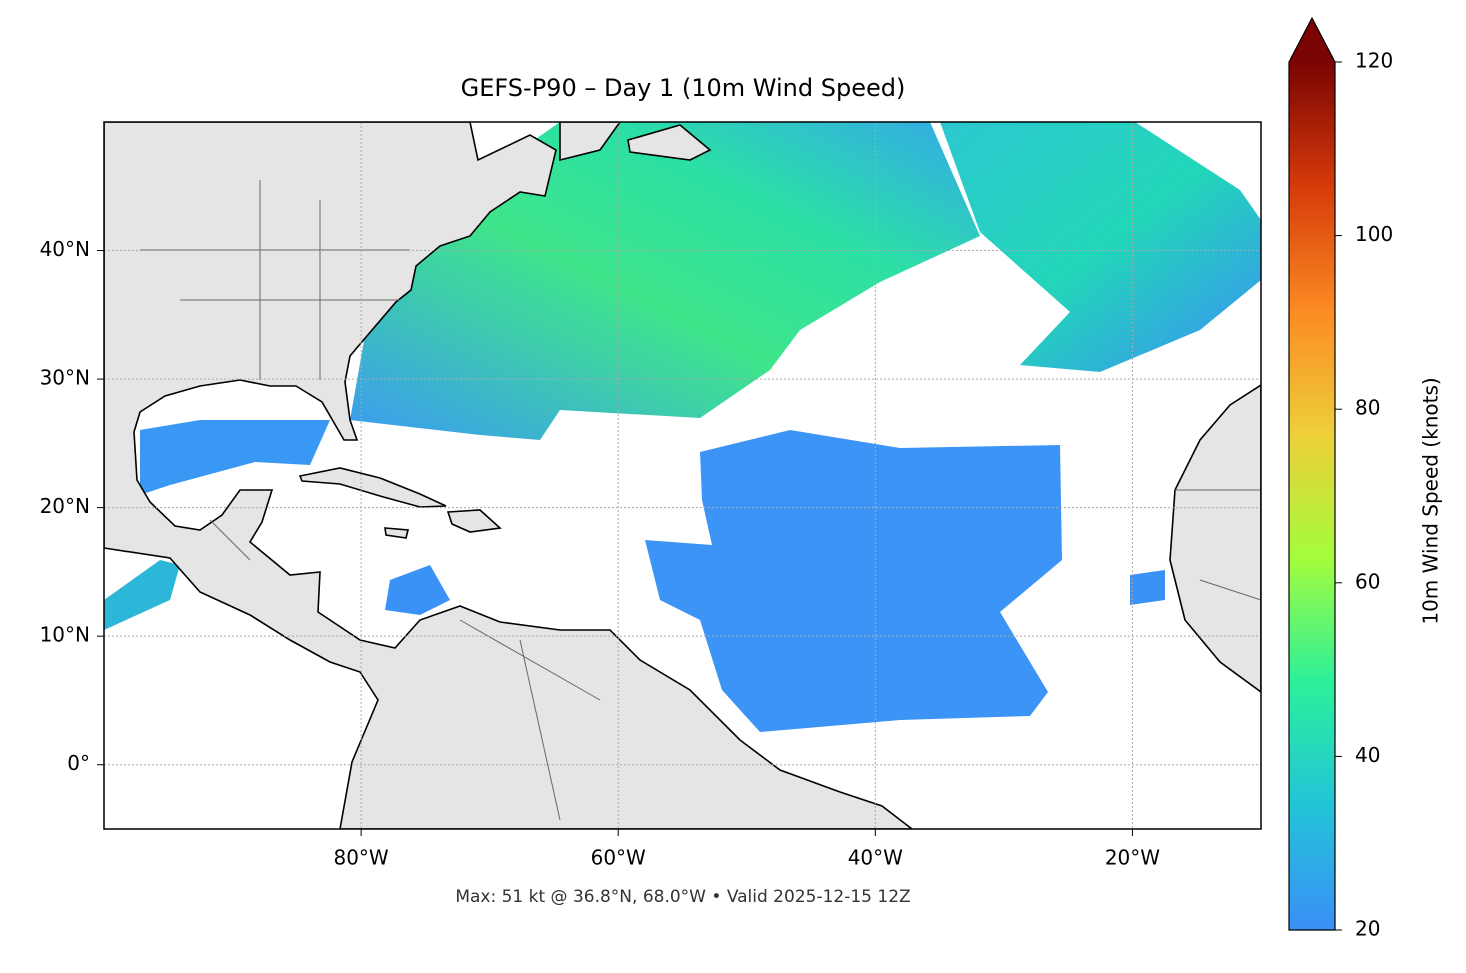 Image resolution: width=1466 pixels, height=973 pixels. I want to click on colorbar-tick-label: 120, so click(1374, 61).